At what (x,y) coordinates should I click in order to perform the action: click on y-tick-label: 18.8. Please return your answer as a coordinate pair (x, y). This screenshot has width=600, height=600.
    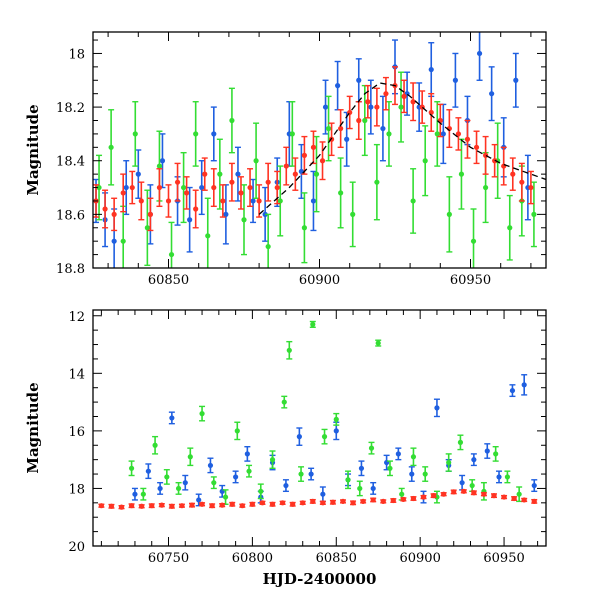
    Looking at the image, I should click on (70, 269).